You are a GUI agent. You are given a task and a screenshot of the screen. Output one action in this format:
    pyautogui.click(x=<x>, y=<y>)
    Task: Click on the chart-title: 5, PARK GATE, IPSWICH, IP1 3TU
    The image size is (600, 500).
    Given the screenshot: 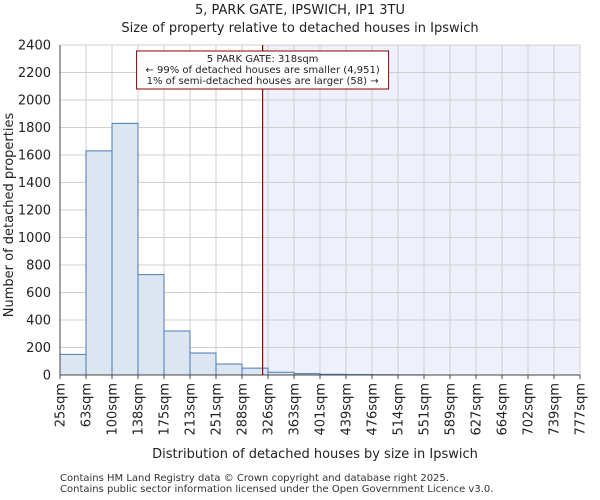 What is the action you would take?
    pyautogui.click(x=300, y=10)
    